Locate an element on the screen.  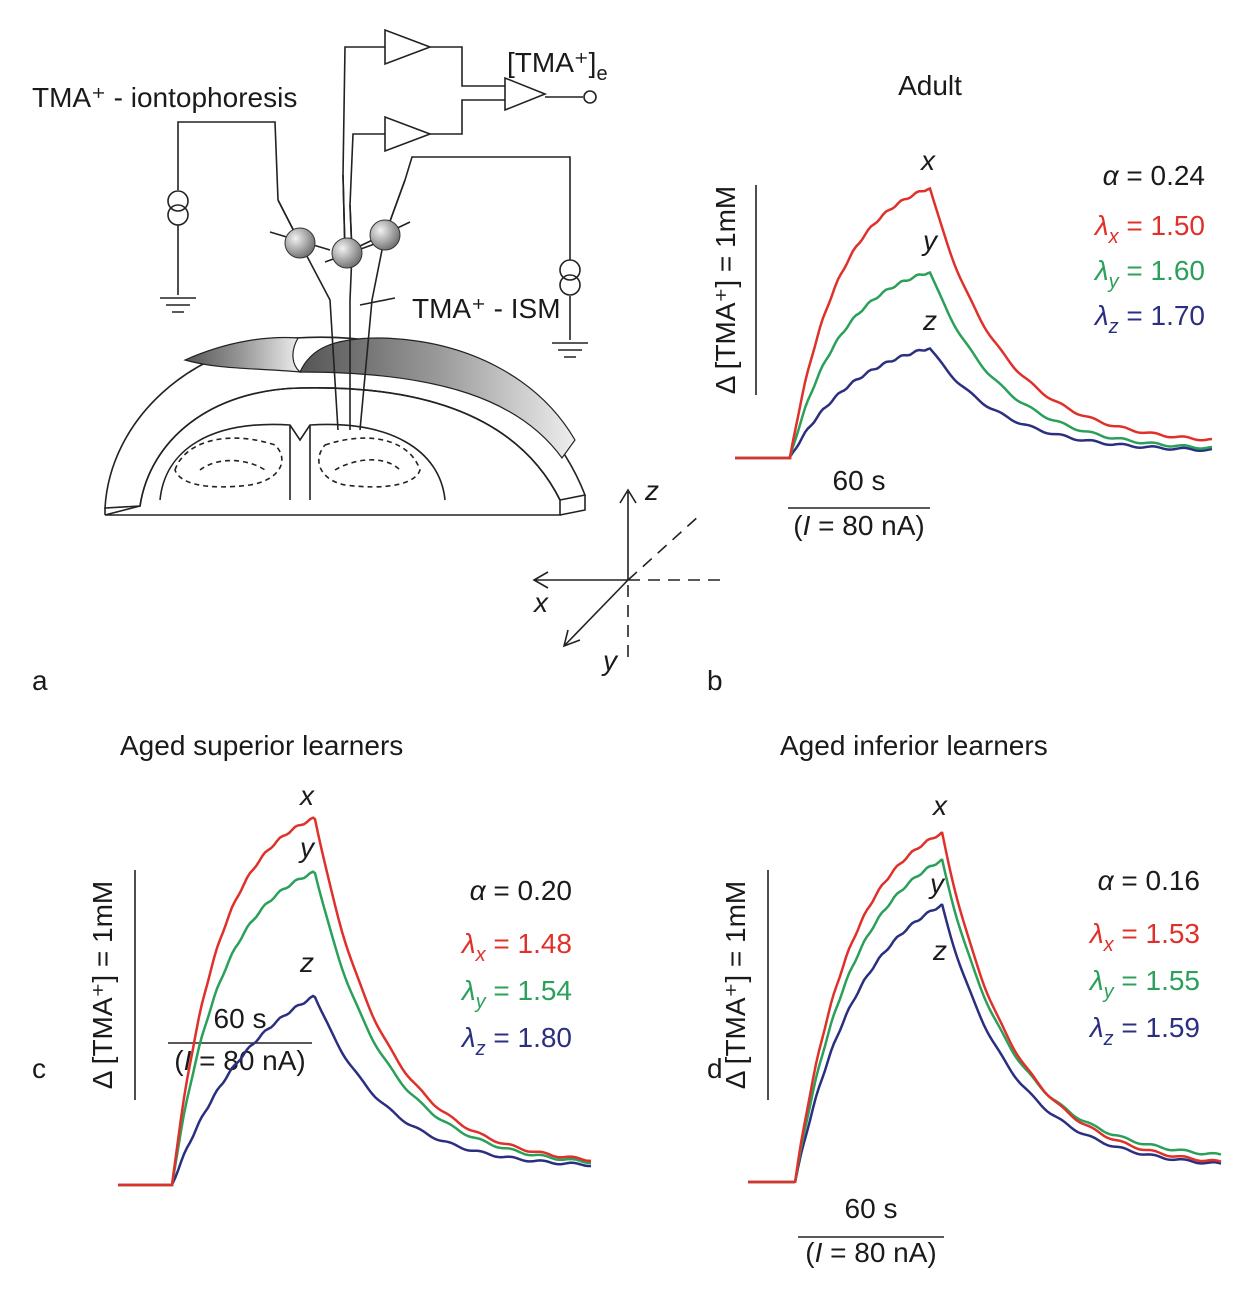
param-text: = 0.24 is located at coordinates (1162, 175).